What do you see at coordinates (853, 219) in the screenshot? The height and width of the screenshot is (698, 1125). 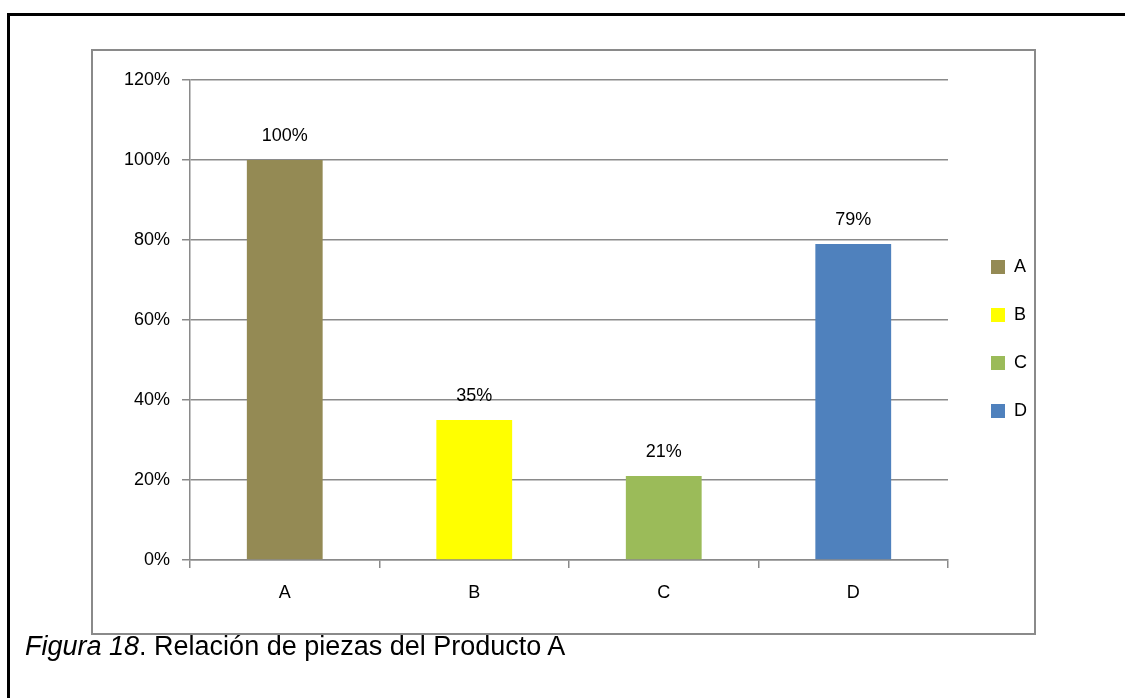 I see `data-label: 79%` at bounding box center [853, 219].